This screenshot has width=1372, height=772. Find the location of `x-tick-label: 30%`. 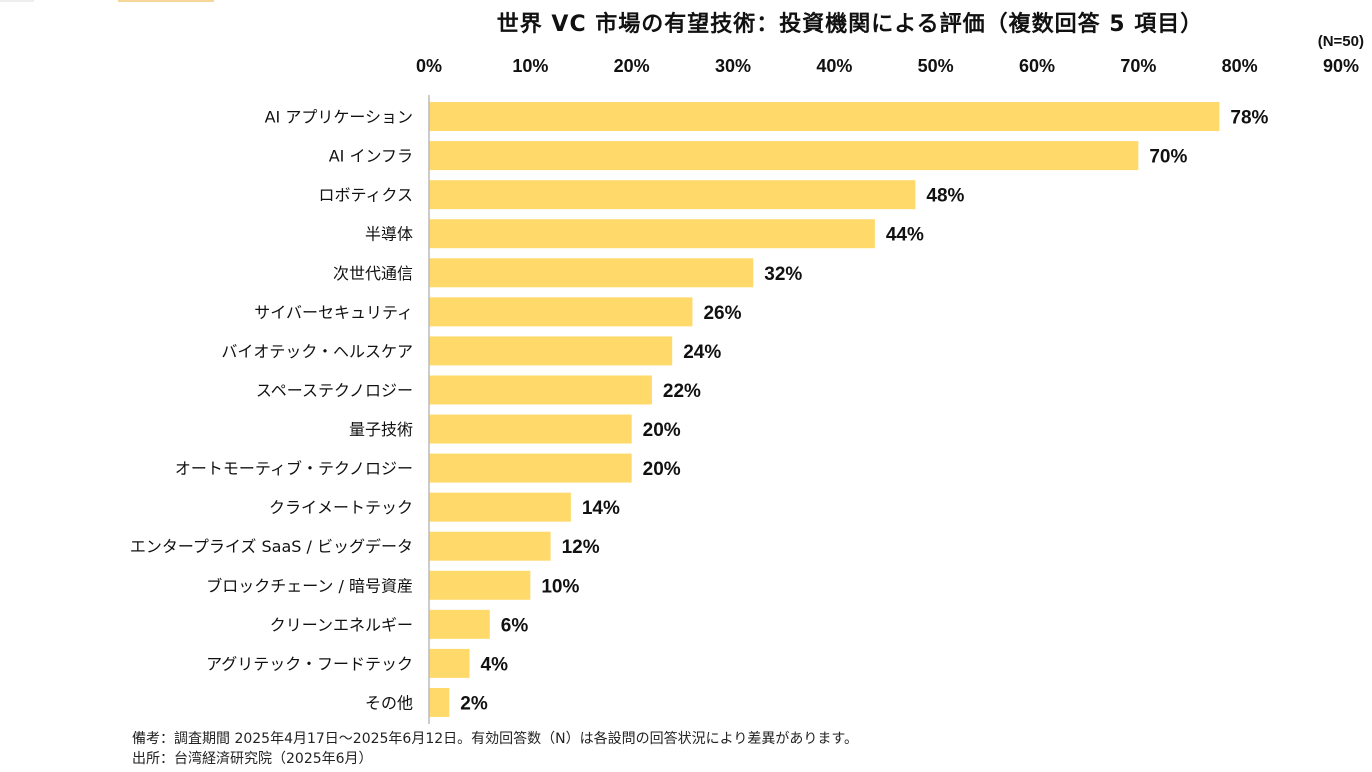

x-tick-label: 30% is located at coordinates (733, 66).